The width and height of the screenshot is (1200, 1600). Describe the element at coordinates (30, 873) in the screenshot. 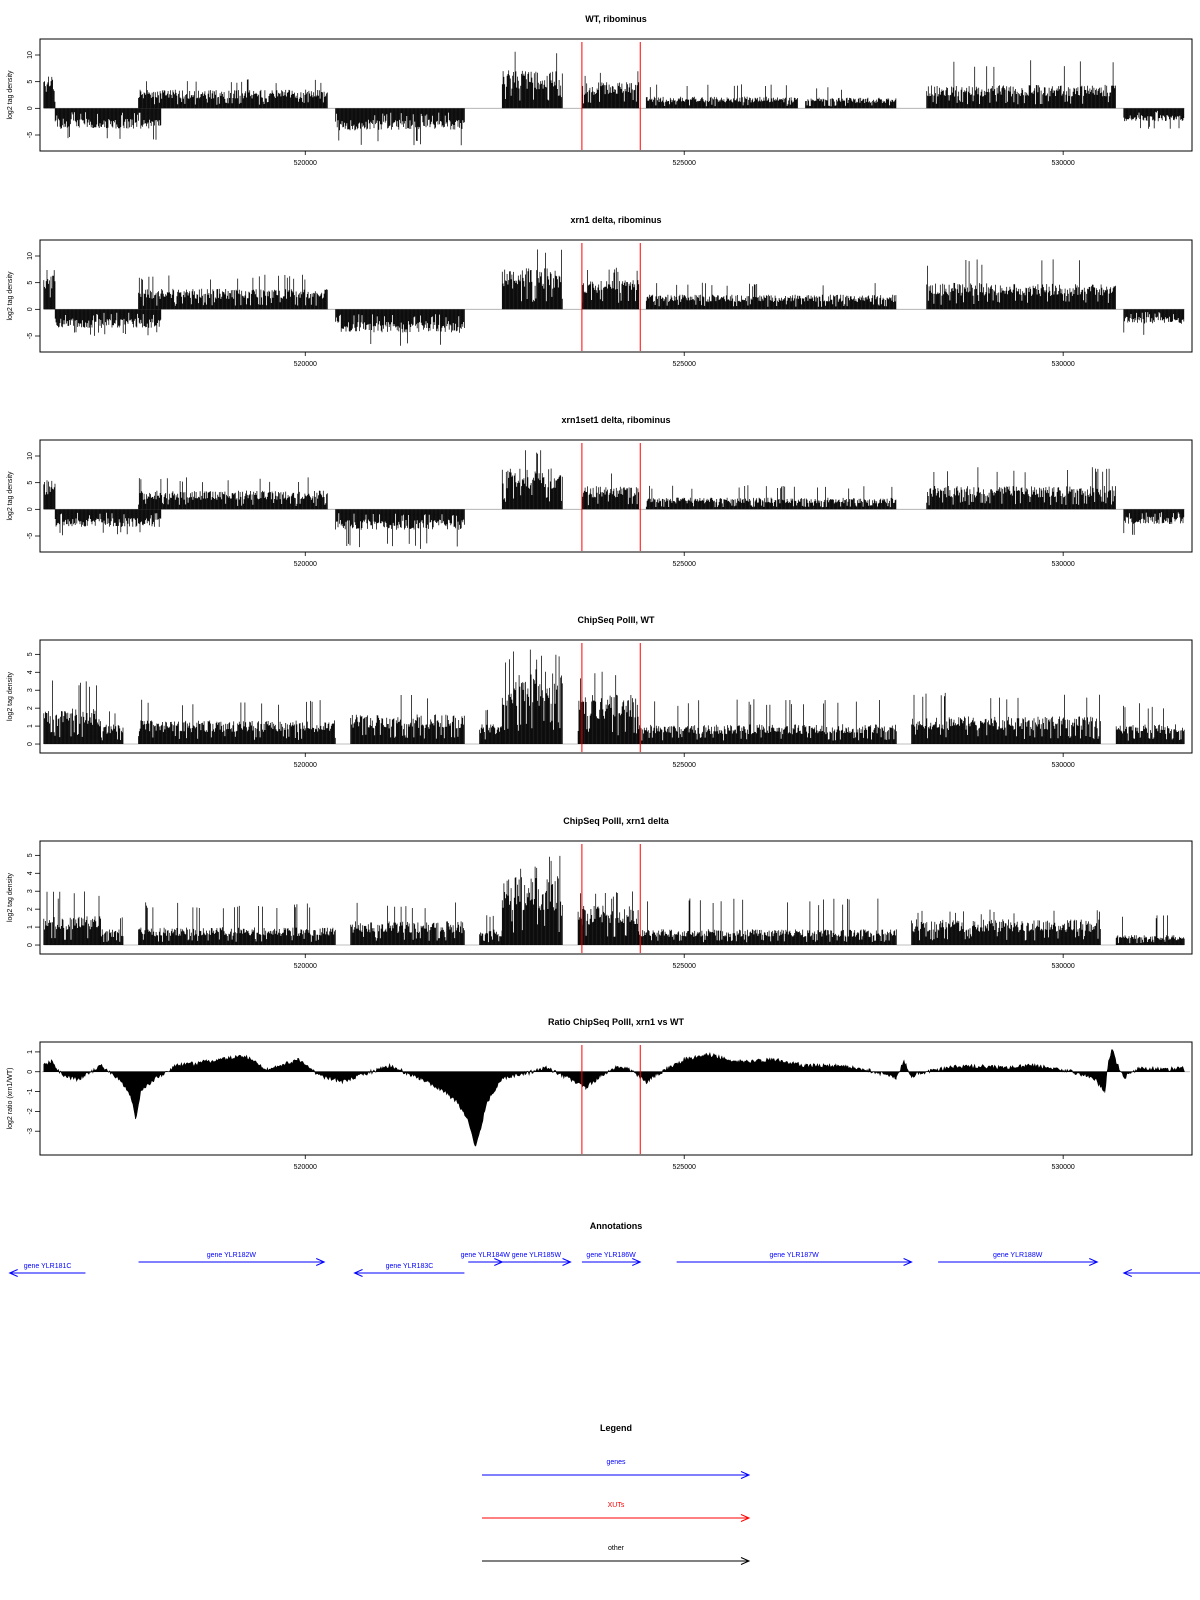

I see `y-tick-label: 4` at that location.